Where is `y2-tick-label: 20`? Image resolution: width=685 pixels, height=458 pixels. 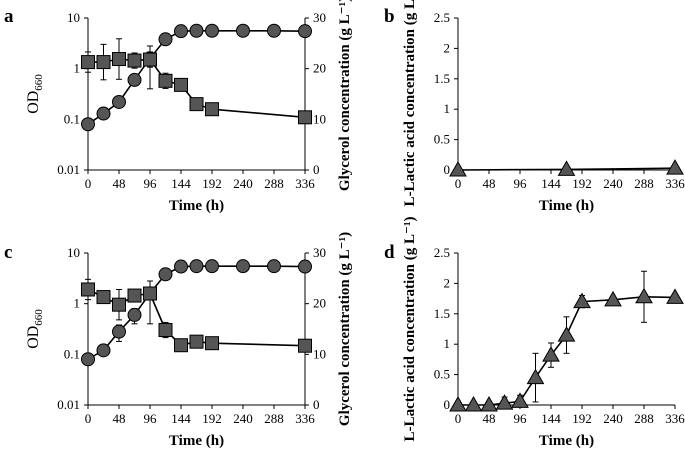
y2-tick-label: 20 is located at coordinates (319, 68).